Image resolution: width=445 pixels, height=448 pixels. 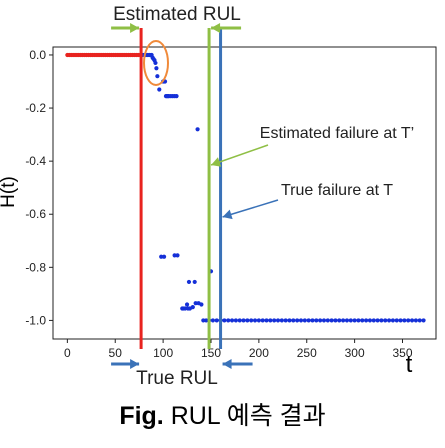 I want to click on y-tick-label: -0.2, so click(x=35, y=108).